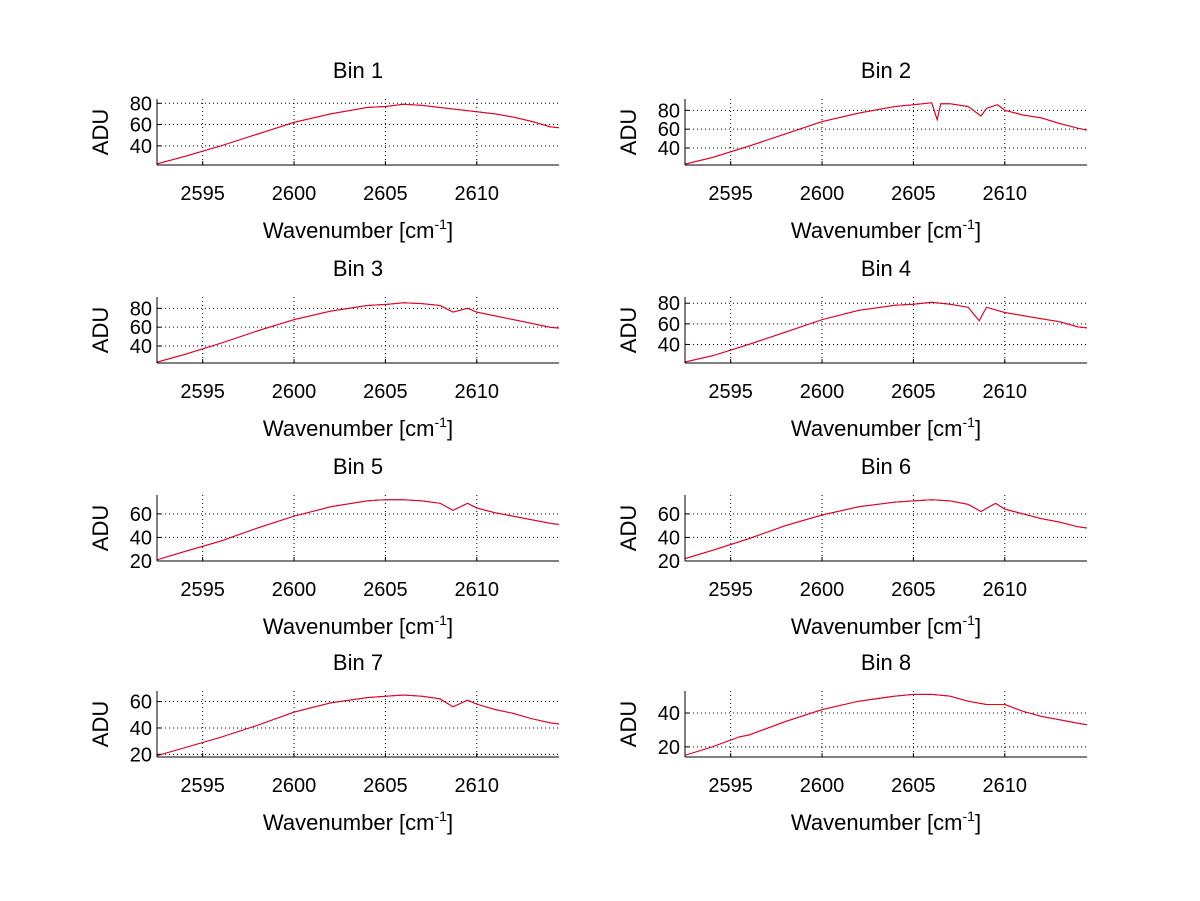 This screenshot has height=901, width=1200. What do you see at coordinates (358, 268) in the screenshot?
I see `subplot-title: Bin 3` at bounding box center [358, 268].